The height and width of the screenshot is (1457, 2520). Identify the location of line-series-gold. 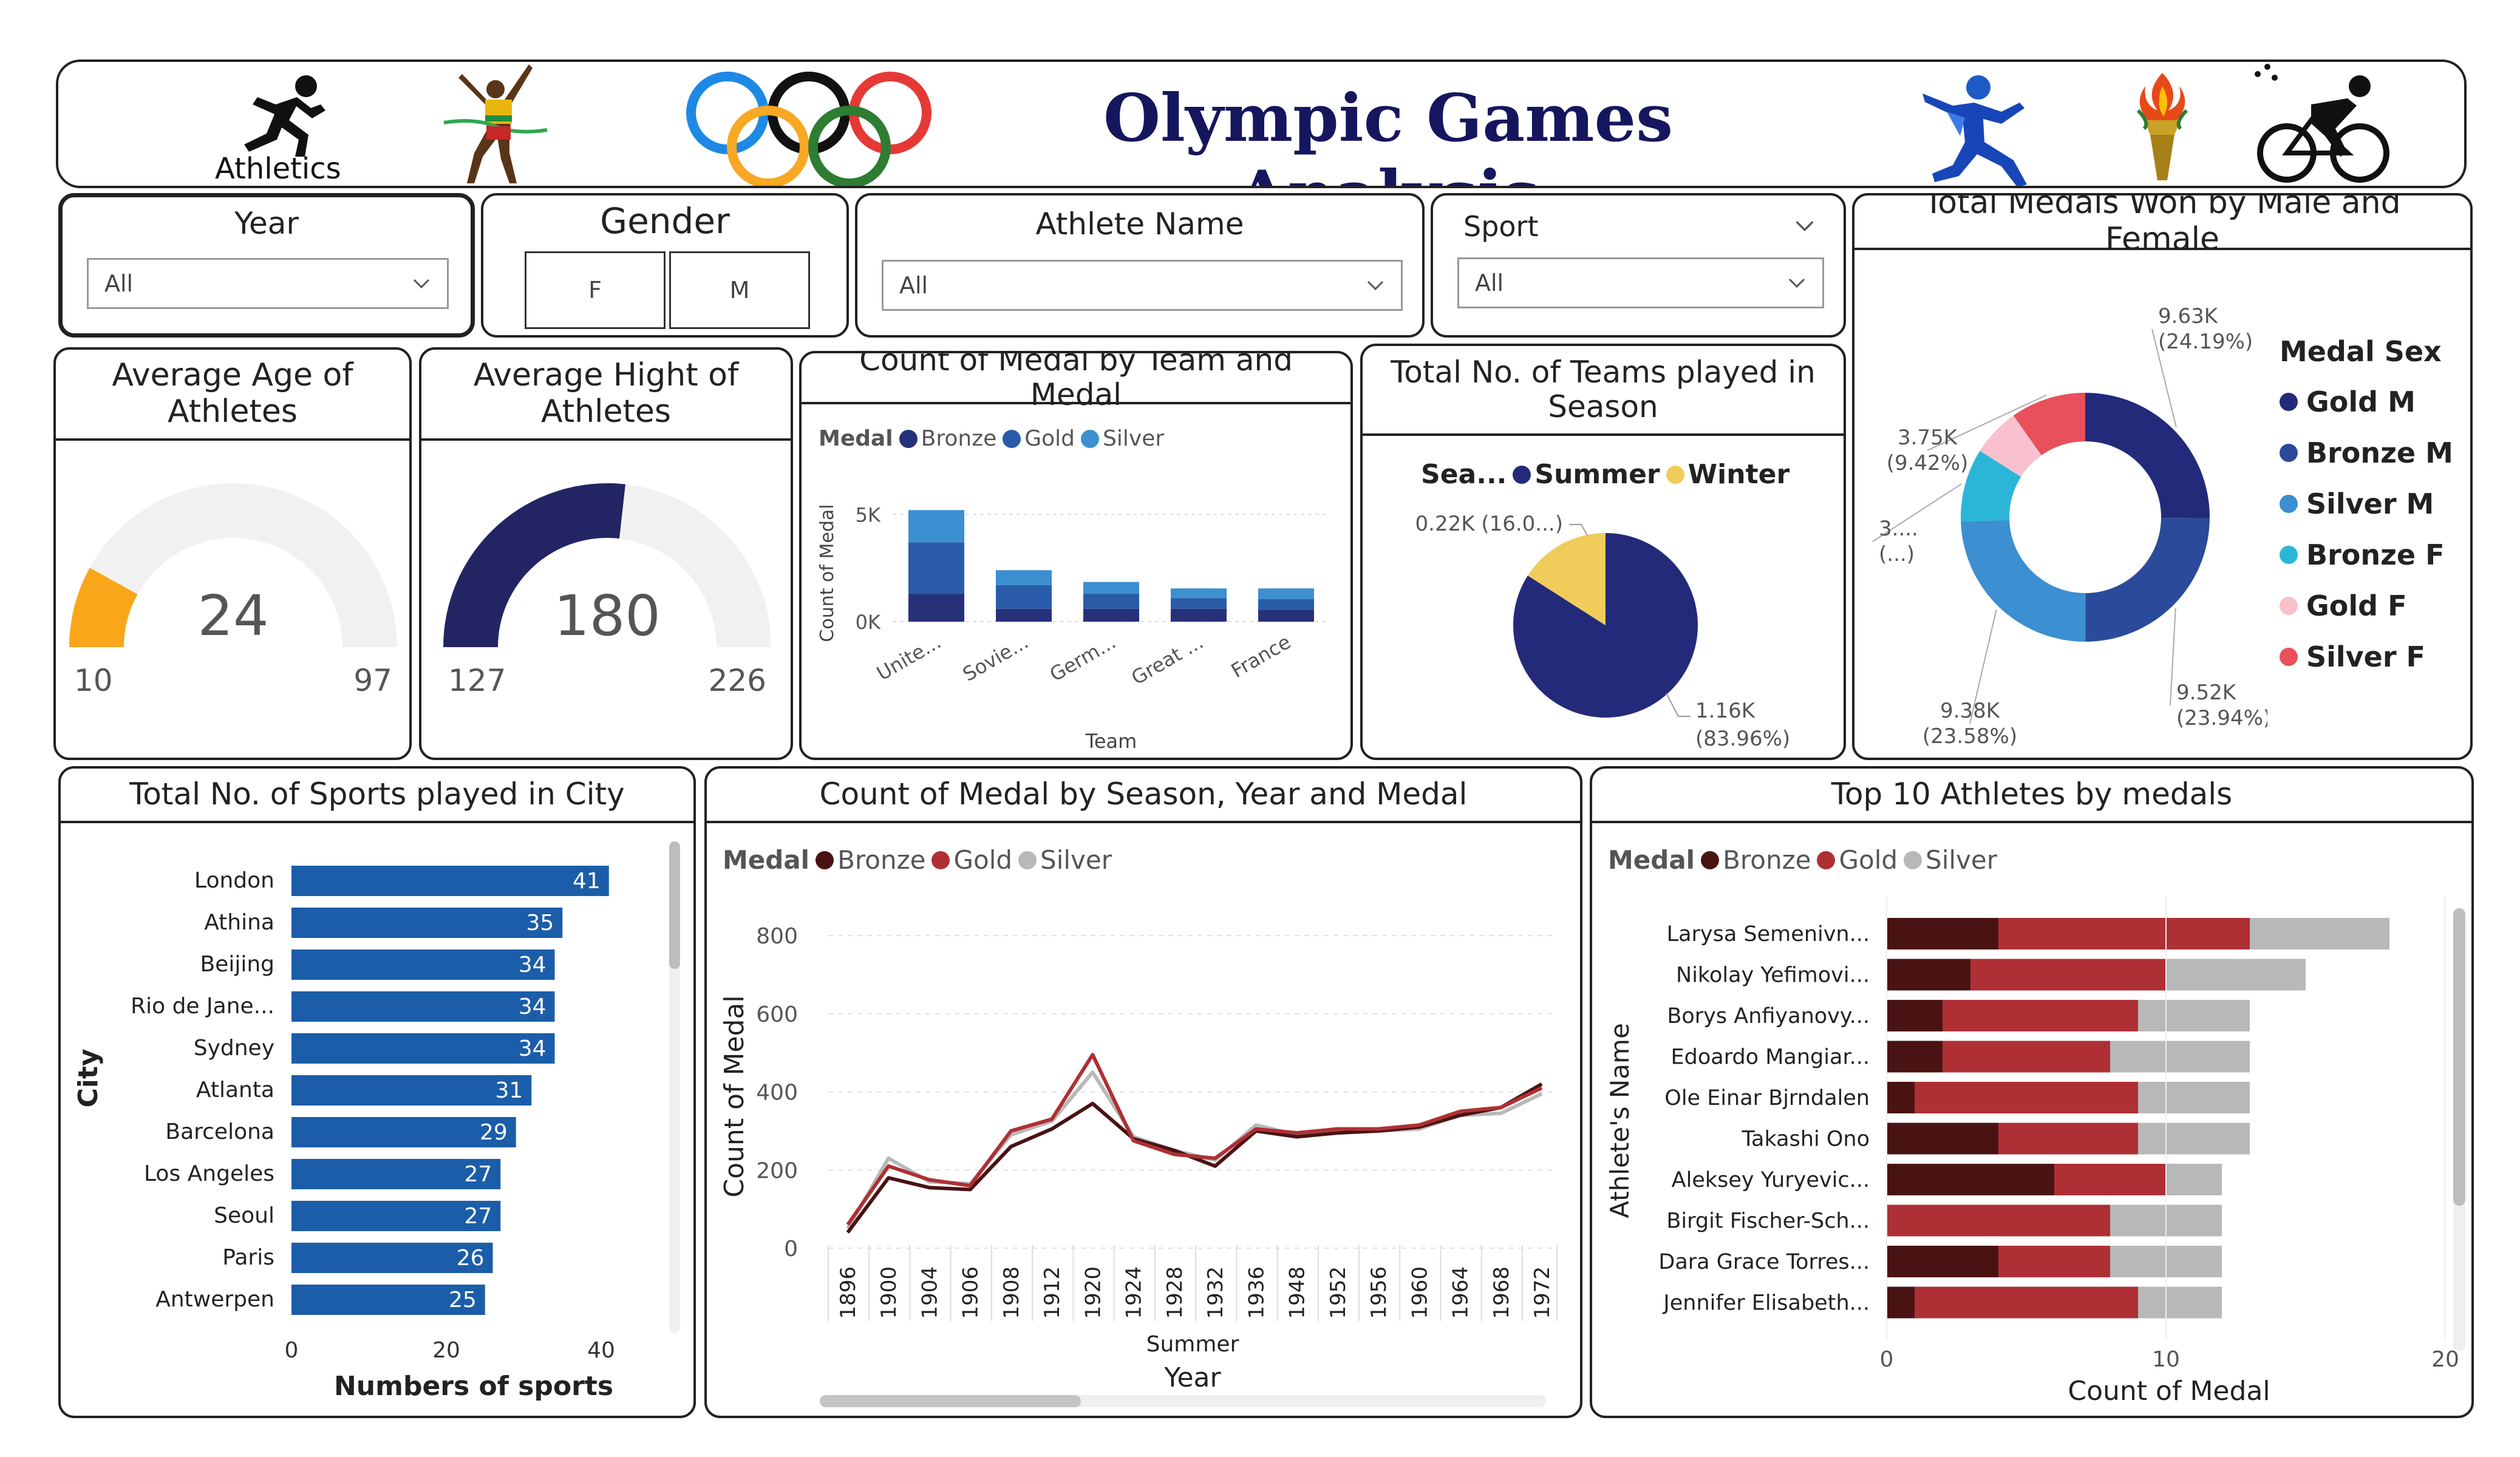
(1194, 1139).